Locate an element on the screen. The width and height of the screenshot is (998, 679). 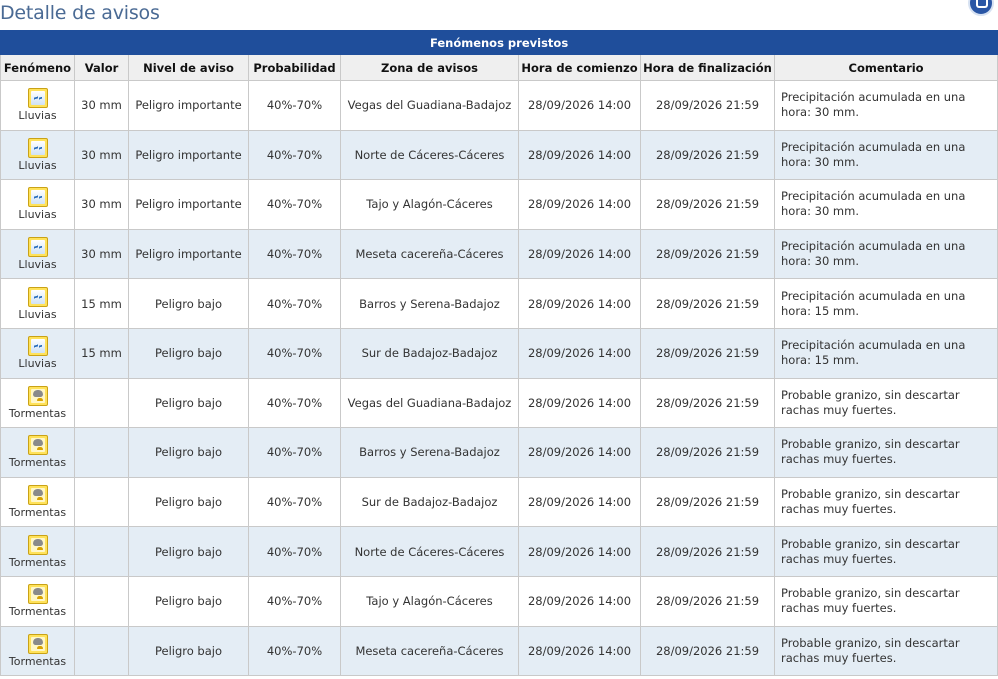
col-header-comment: Comentario is located at coordinates (885, 67).